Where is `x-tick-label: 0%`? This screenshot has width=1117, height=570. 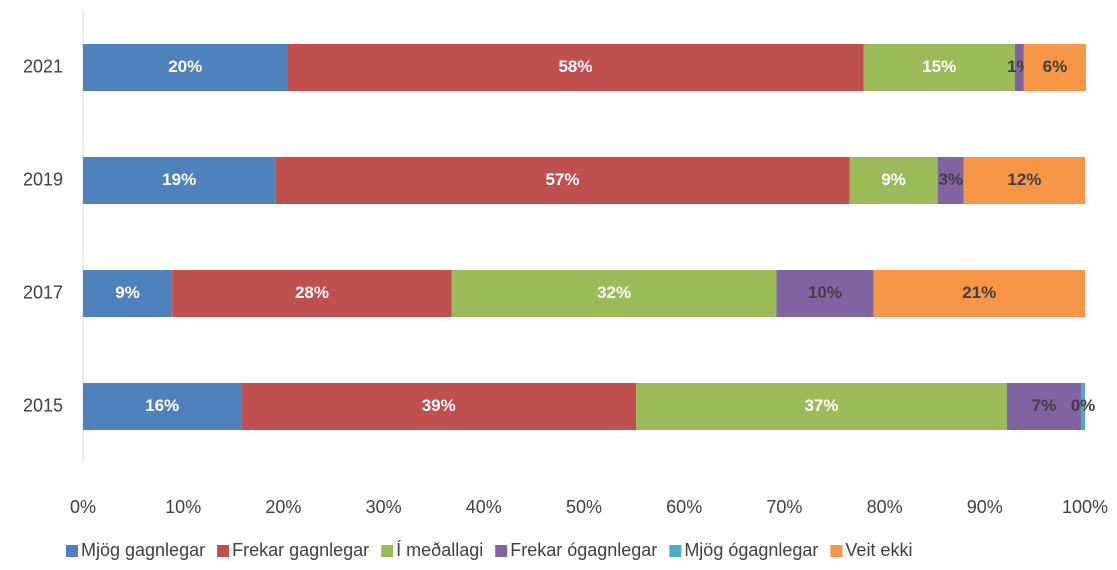
x-tick-label: 0% is located at coordinates (83, 507).